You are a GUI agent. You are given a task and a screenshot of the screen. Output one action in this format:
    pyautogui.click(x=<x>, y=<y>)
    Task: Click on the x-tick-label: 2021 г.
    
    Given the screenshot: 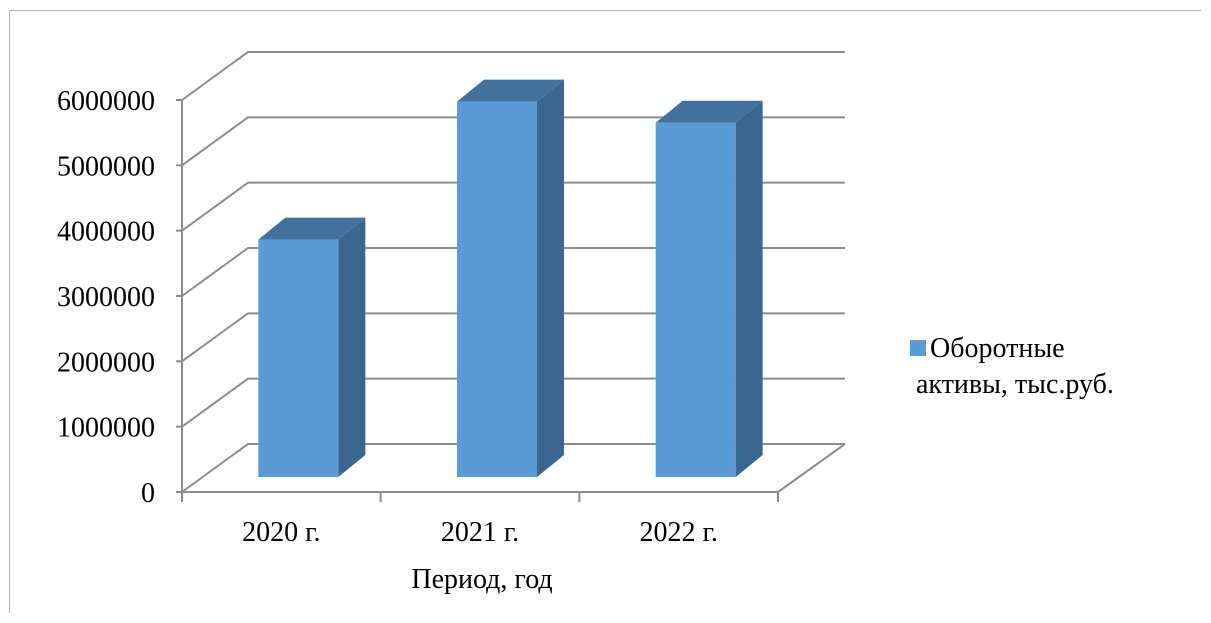 What is the action you would take?
    pyautogui.click(x=480, y=532)
    